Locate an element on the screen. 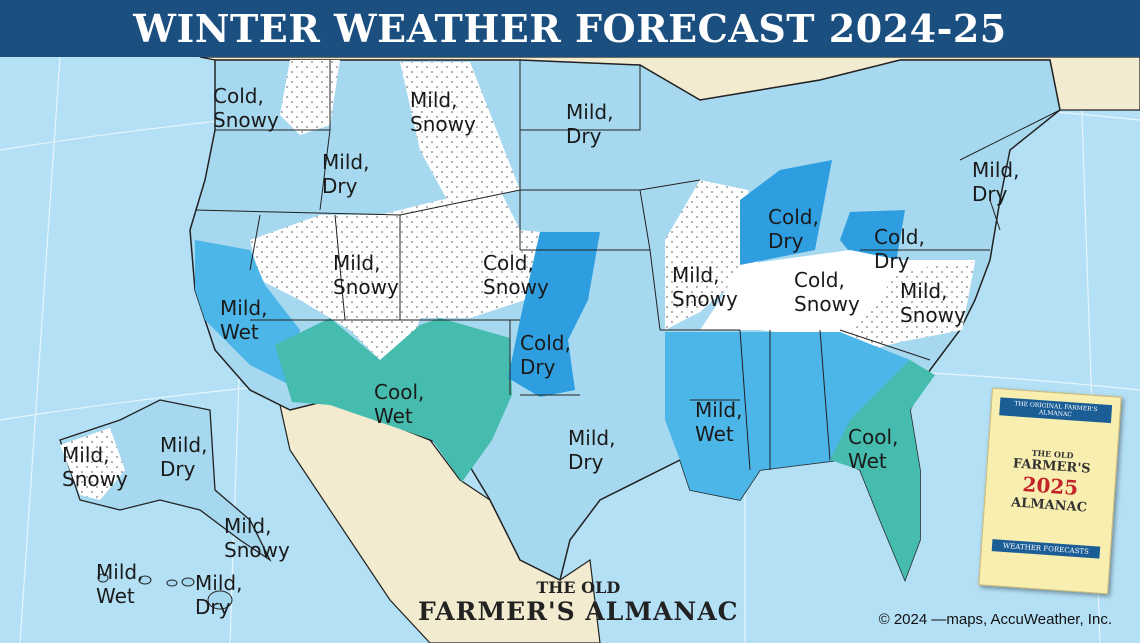 The width and height of the screenshot is (1140, 643). alaska-west-snowy is located at coordinates (92, 464).